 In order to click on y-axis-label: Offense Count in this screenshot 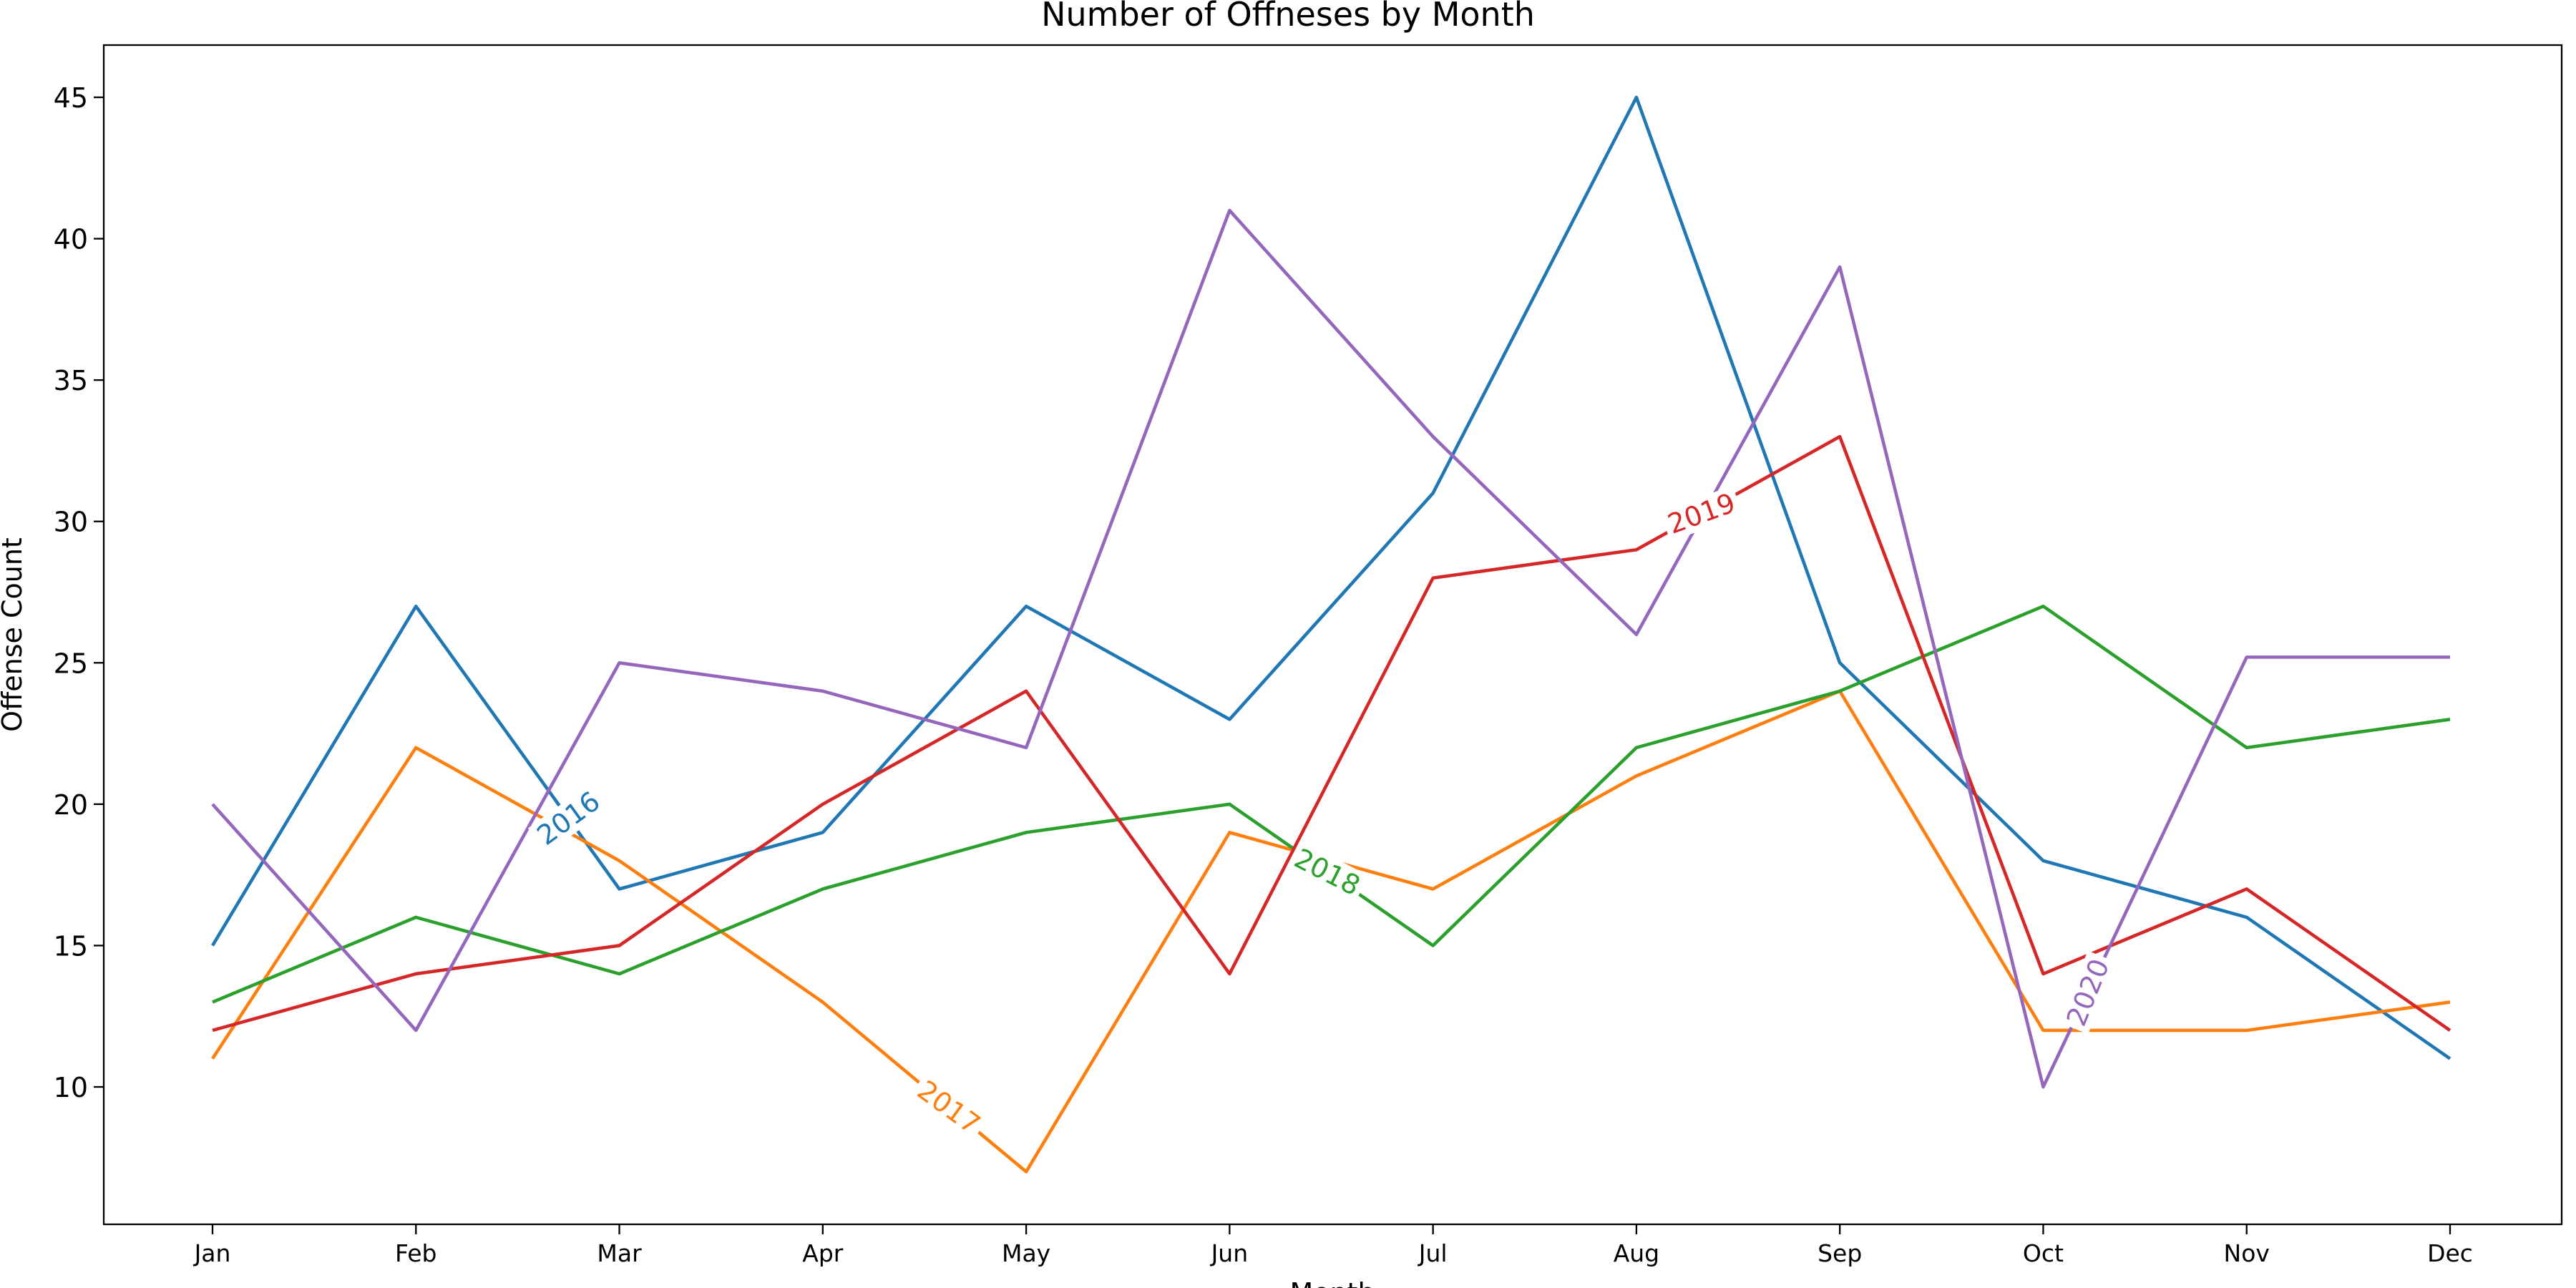, I will do `click(14, 634)`.